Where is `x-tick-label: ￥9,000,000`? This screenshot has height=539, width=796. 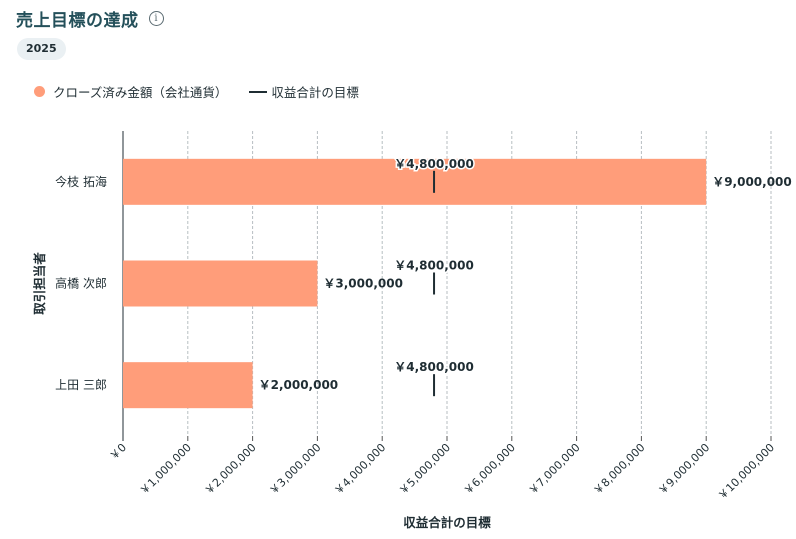 x-tick-label: ￥9,000,000 is located at coordinates (684, 469).